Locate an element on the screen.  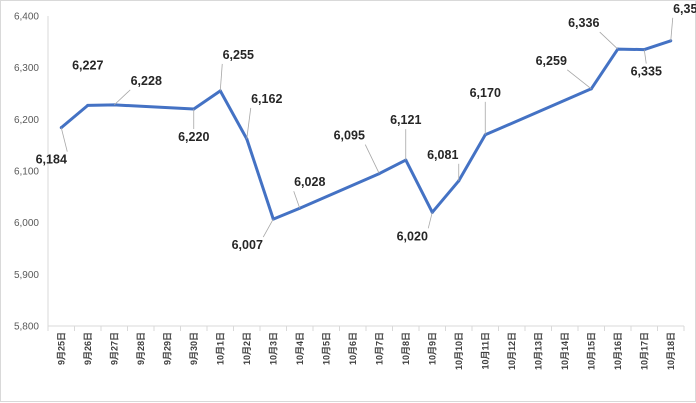
data-label: 6,352 is located at coordinates (684, 9).